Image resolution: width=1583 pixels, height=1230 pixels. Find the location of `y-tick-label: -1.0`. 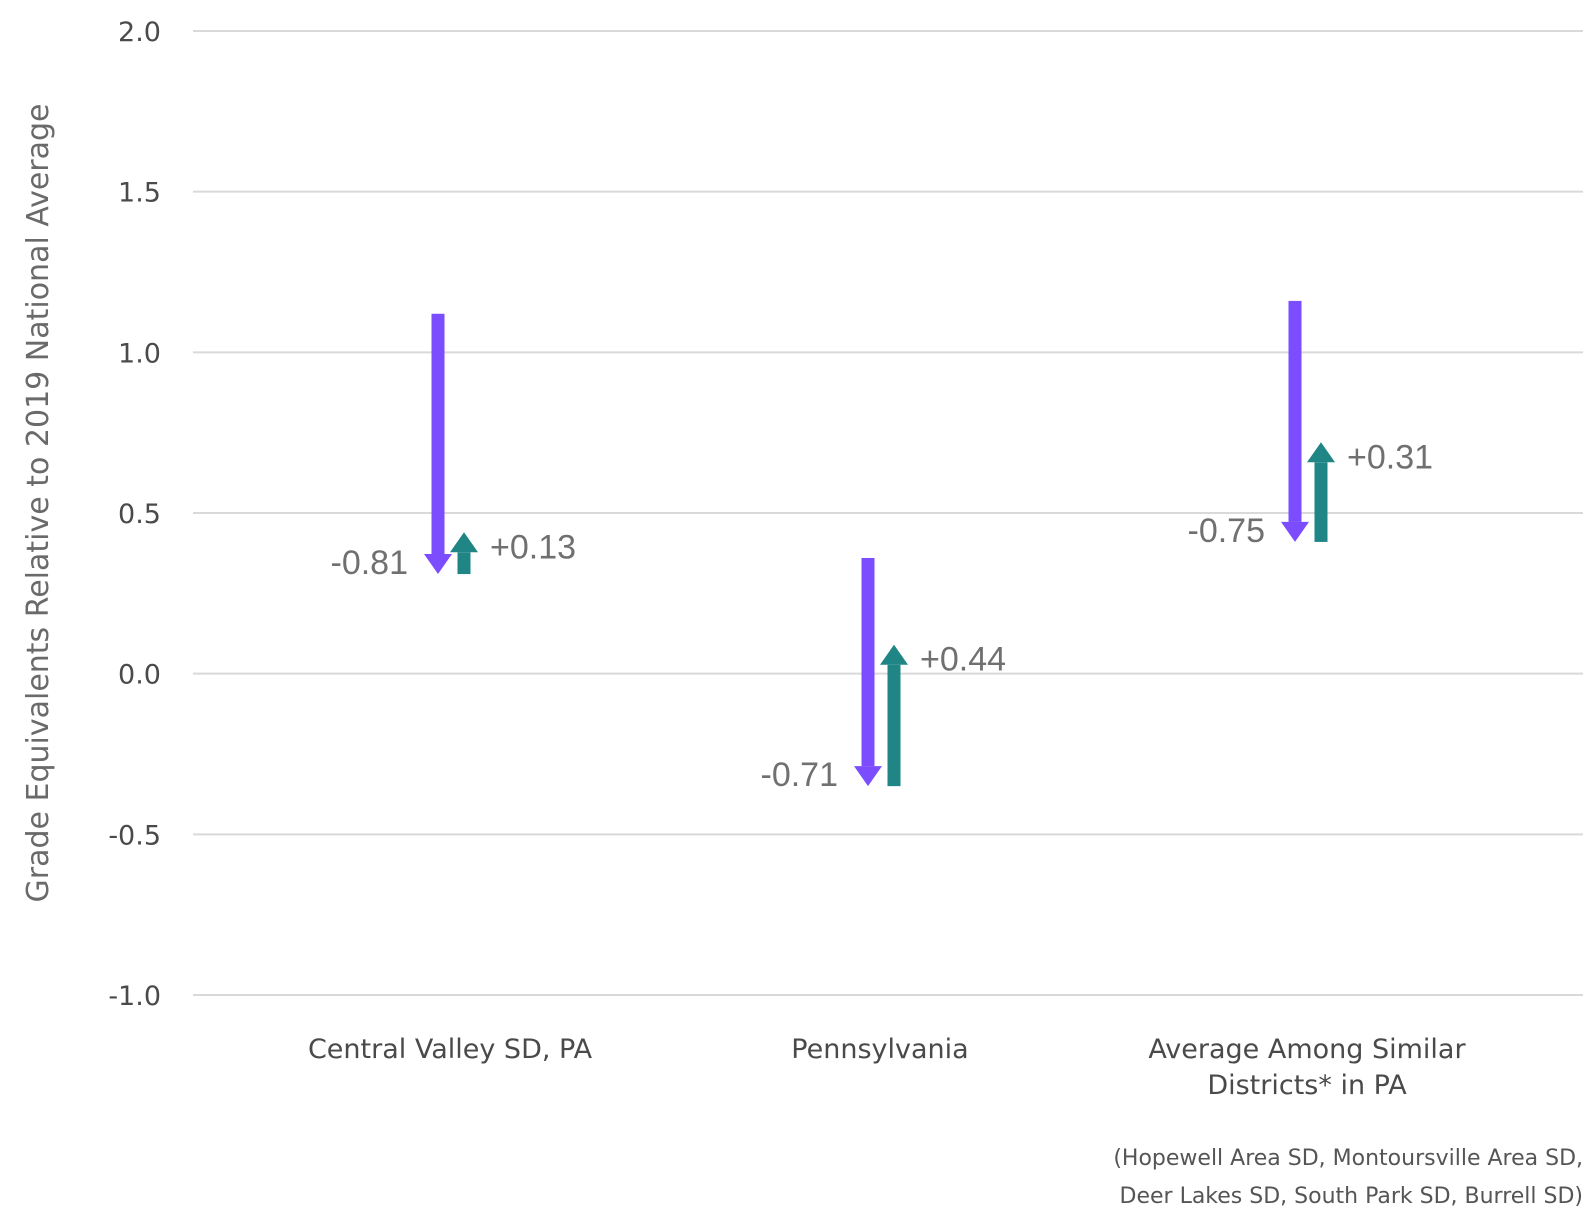

y-tick-label: -1.0 is located at coordinates (134, 996).